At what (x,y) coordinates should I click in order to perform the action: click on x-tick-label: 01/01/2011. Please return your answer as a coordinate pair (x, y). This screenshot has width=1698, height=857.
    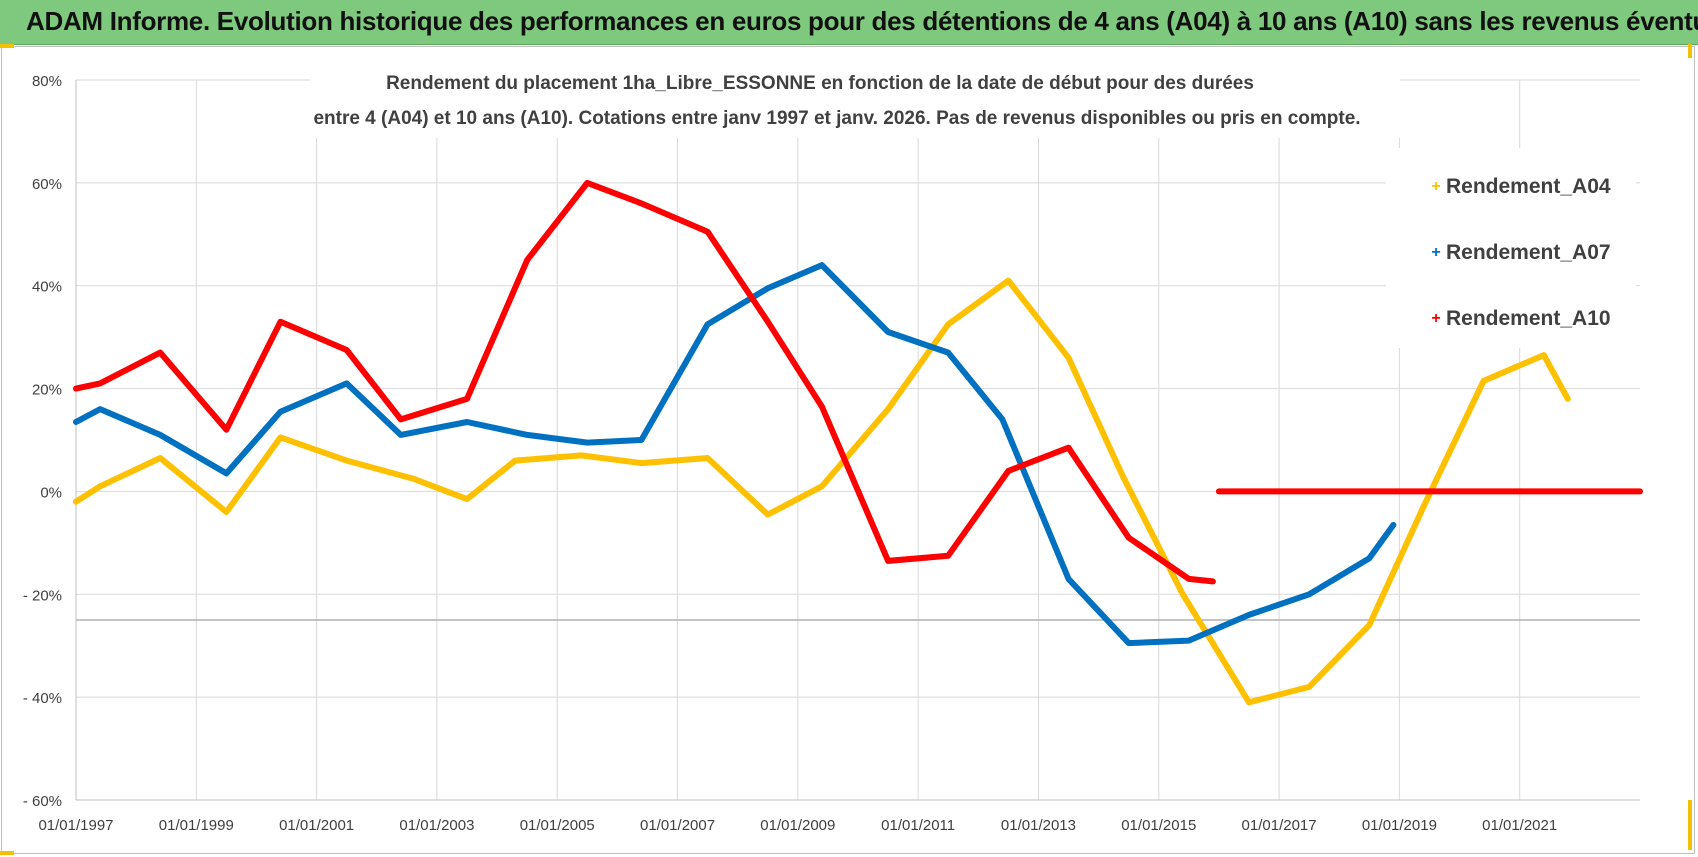
    Looking at the image, I should click on (918, 825).